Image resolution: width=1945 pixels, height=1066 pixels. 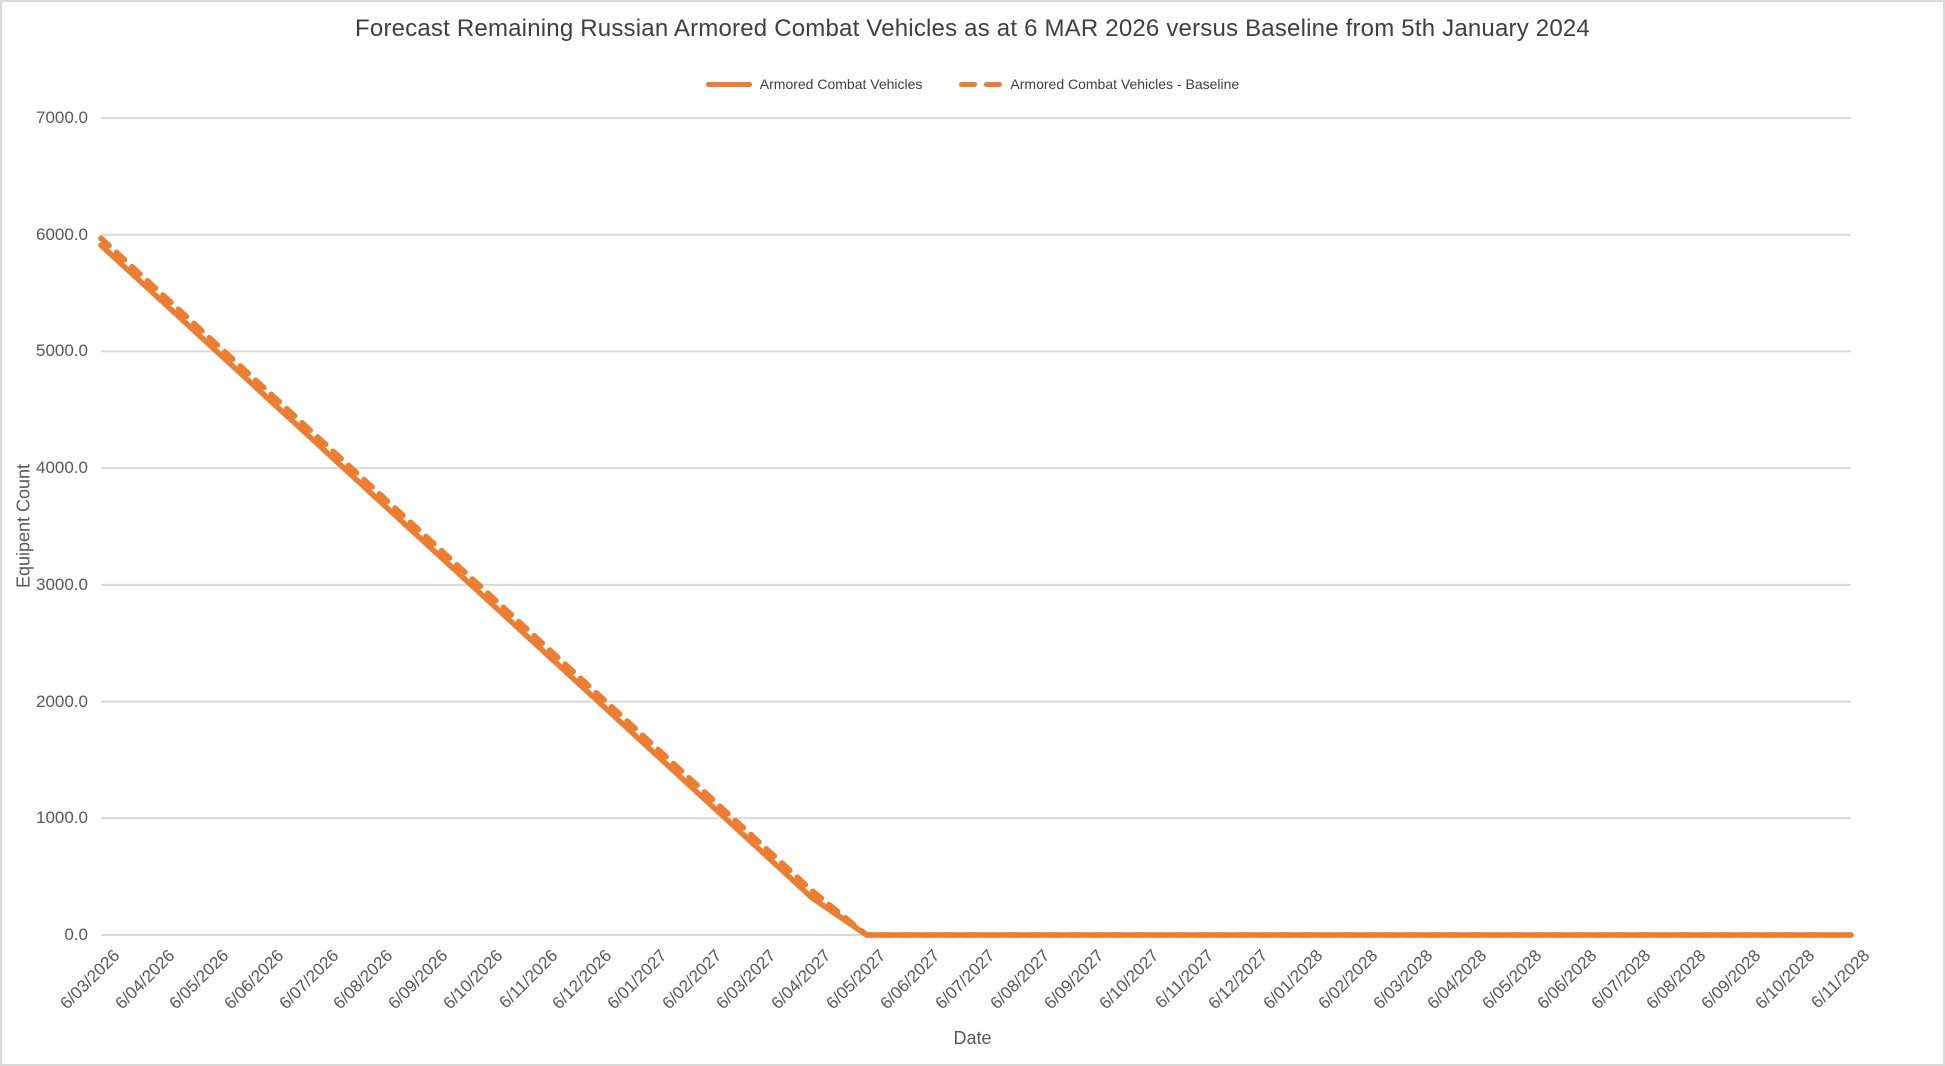 I want to click on legend-label-baseline: Armored Combat Vehicles - Baseline, so click(x=1125, y=84).